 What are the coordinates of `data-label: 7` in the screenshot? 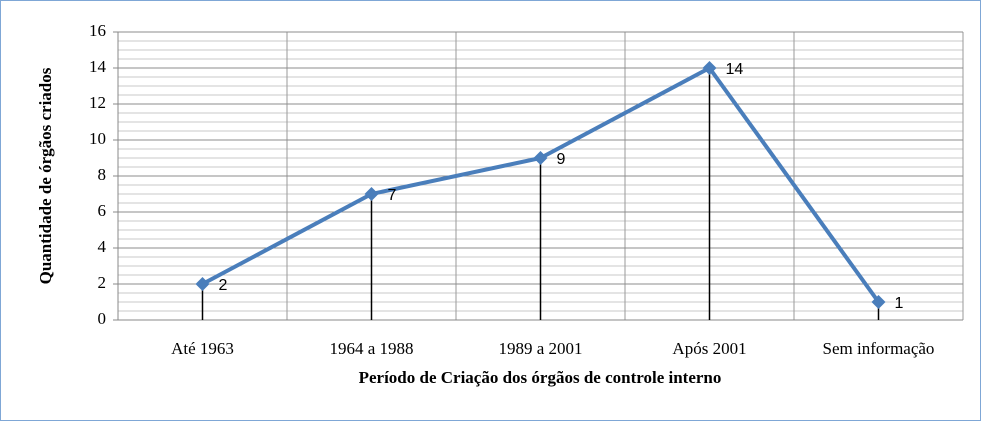 It's located at (392, 195).